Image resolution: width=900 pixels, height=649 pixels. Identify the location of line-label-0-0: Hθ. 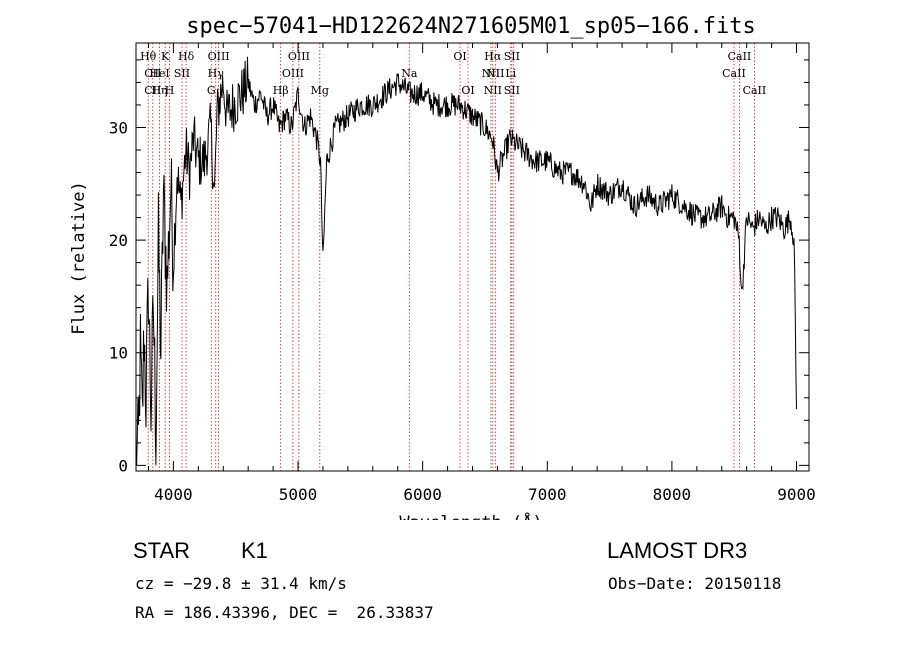
(148, 56).